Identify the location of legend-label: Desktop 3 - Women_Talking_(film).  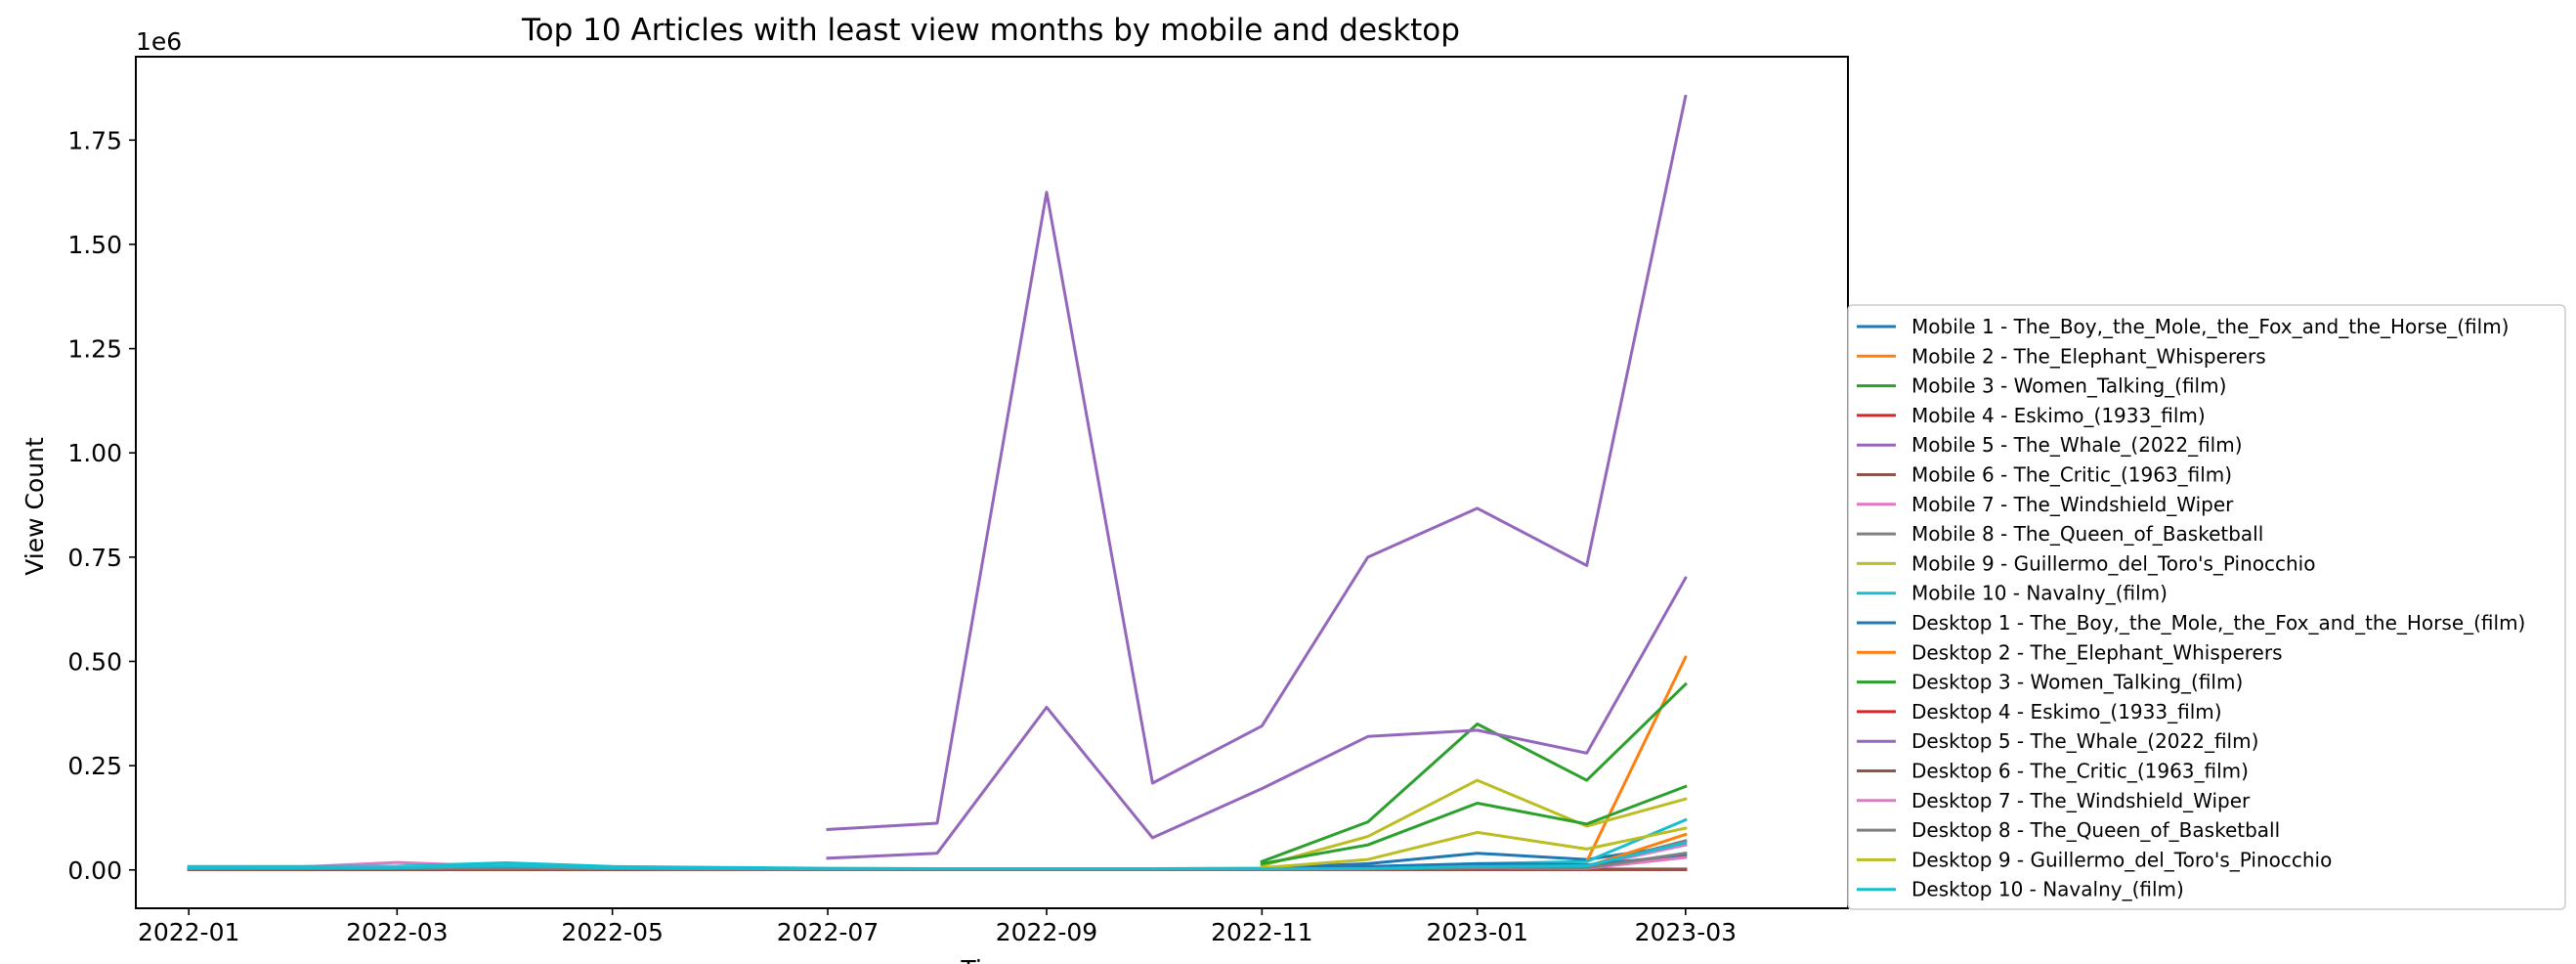
(2077, 682).